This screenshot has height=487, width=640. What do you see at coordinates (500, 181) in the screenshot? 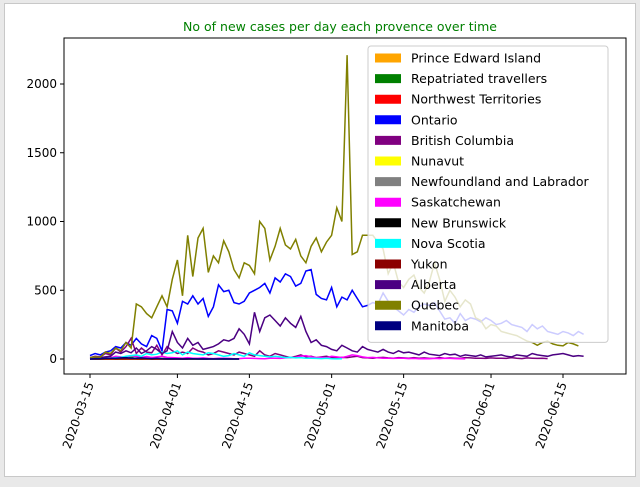
I see `legend-label: Newfoundland and Labrador` at bounding box center [500, 181].